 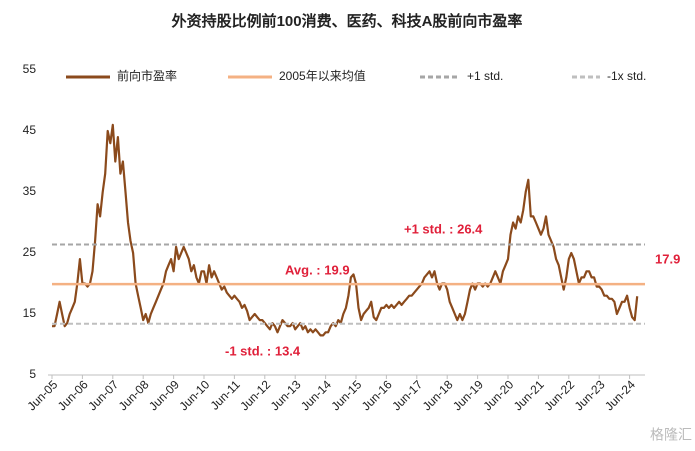 I want to click on annotation: +1 std. : 26.4, so click(x=443, y=228).